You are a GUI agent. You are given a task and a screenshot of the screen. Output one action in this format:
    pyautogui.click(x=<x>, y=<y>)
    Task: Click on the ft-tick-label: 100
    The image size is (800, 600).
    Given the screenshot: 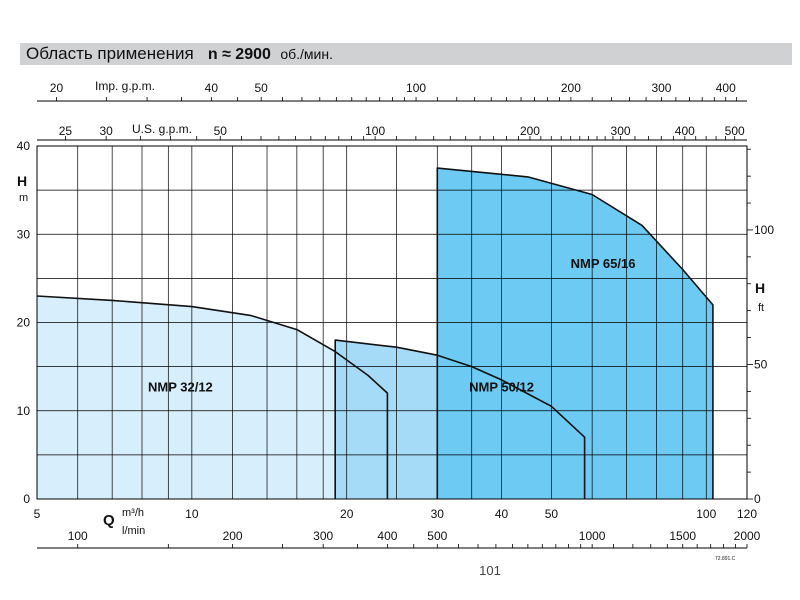 What is the action you would take?
    pyautogui.click(x=764, y=230)
    